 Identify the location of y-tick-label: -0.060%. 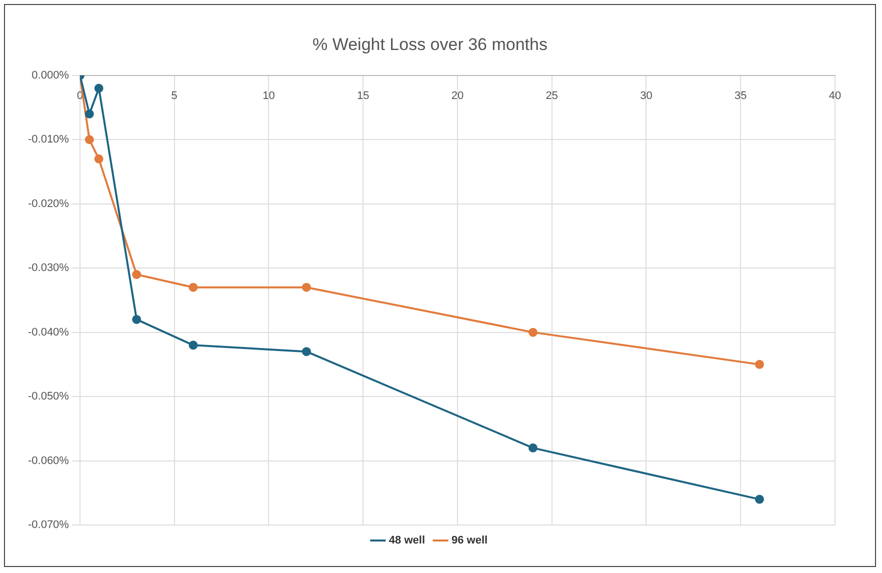
(49, 460).